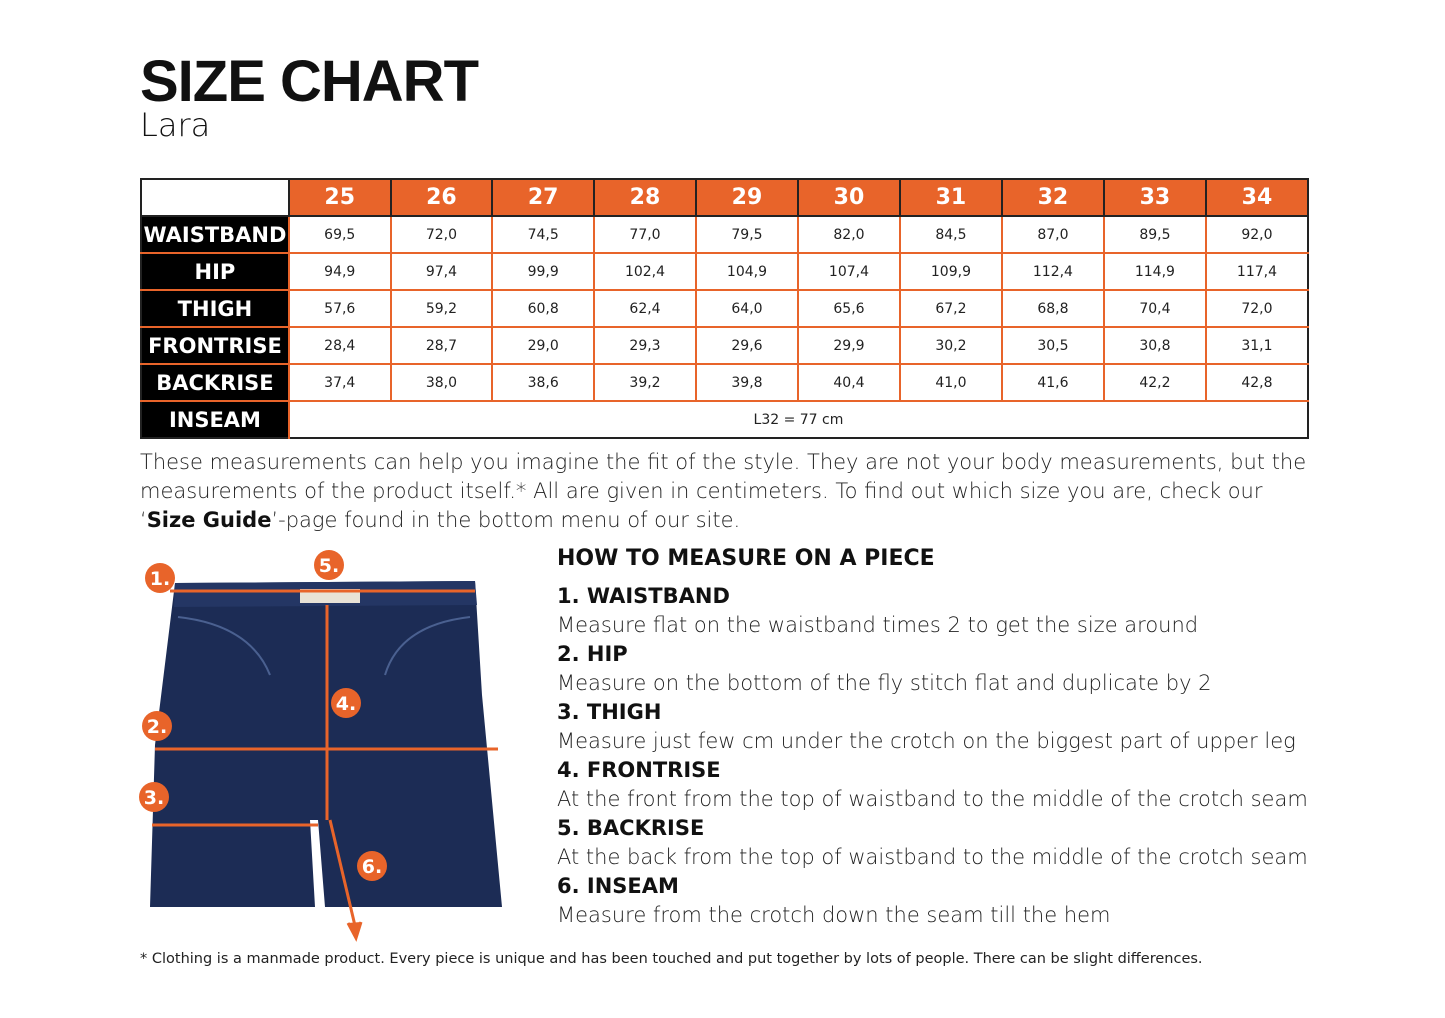  Describe the element at coordinates (154, 798) in the screenshot. I see `marker-3: 3.` at that location.